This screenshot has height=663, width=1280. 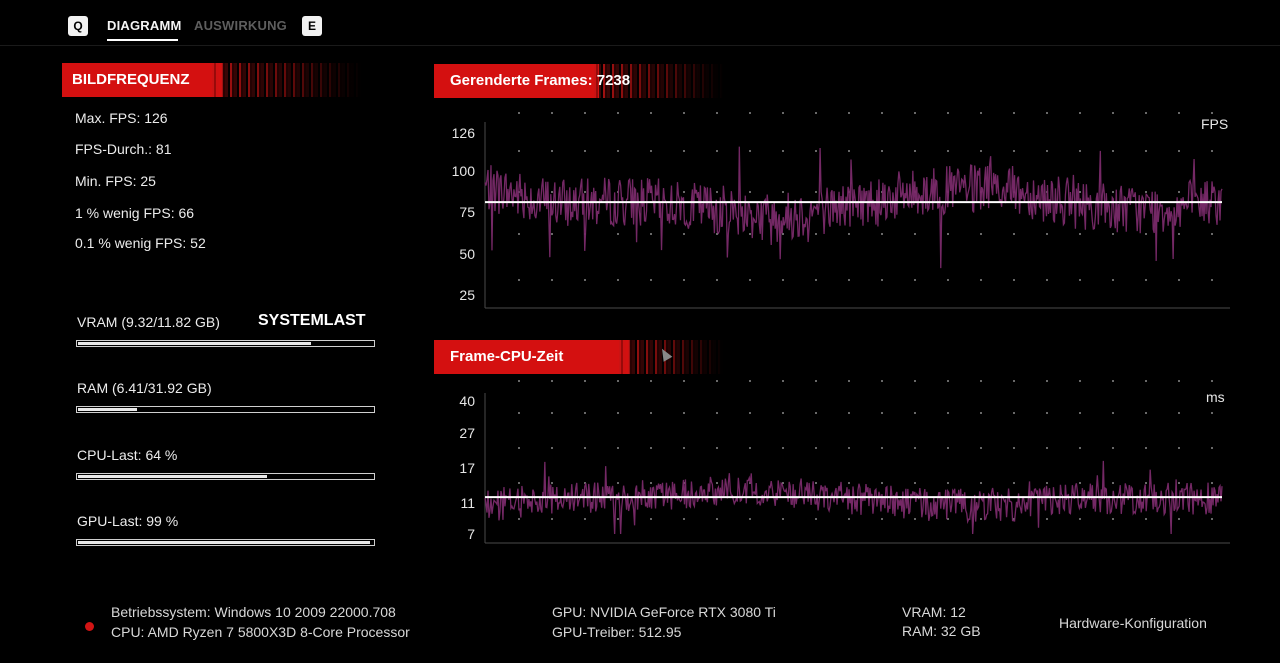 I want to click on q-key-hint: Q, so click(x=78, y=26).